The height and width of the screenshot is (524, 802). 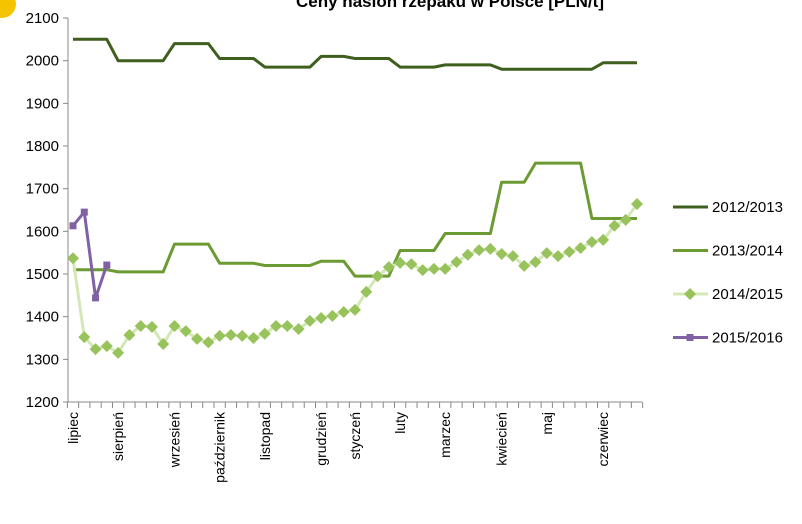 What do you see at coordinates (450, 5) in the screenshot?
I see `chart-title: Ceny nasion rzepaku w Polsce [PLN/t]` at bounding box center [450, 5].